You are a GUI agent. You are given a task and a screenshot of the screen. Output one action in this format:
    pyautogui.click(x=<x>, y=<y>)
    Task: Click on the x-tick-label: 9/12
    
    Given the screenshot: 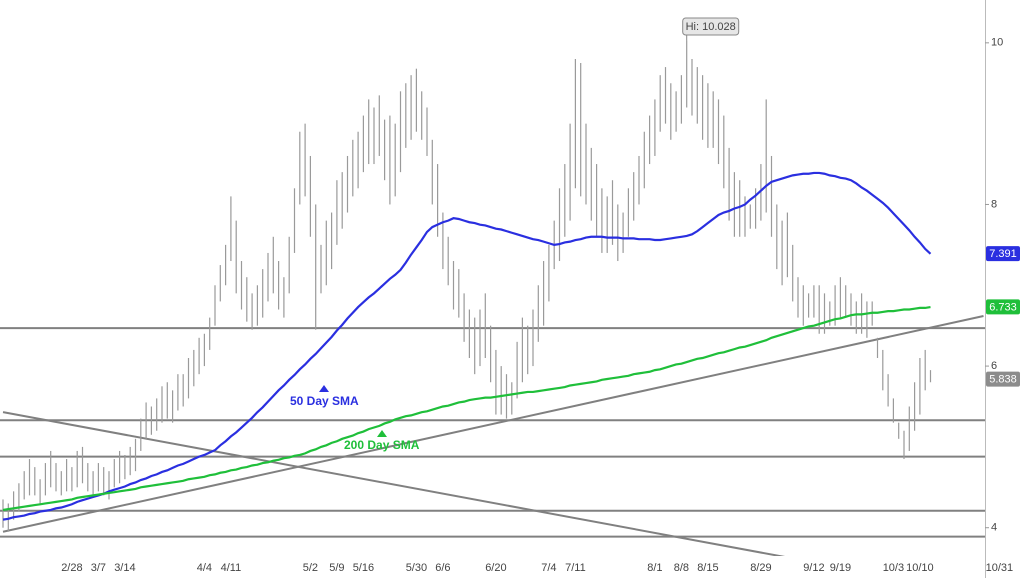 What is the action you would take?
    pyautogui.click(x=813, y=568)
    